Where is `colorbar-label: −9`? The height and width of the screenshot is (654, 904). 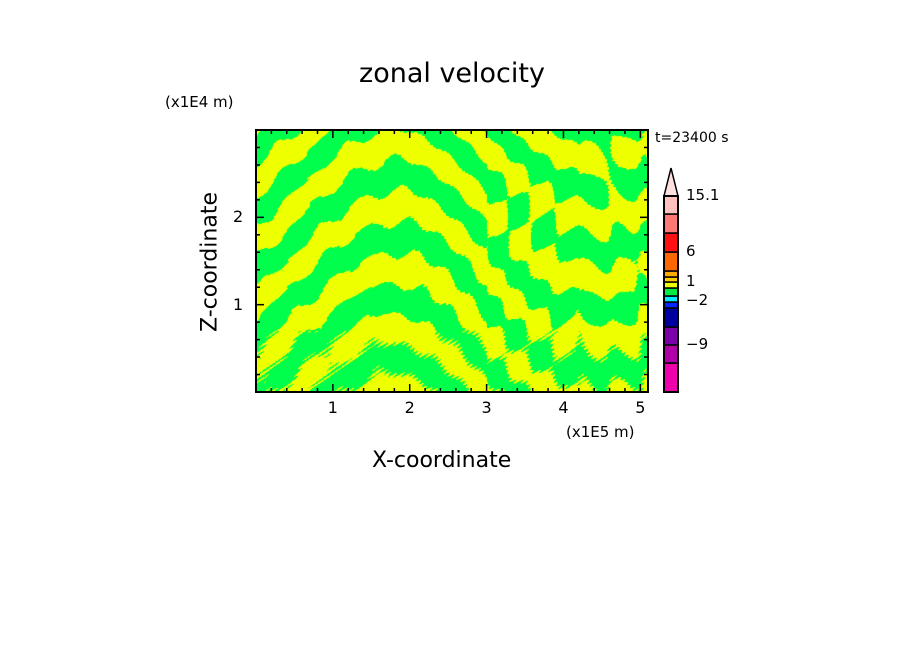
colorbar-label: −9 is located at coordinates (697, 344).